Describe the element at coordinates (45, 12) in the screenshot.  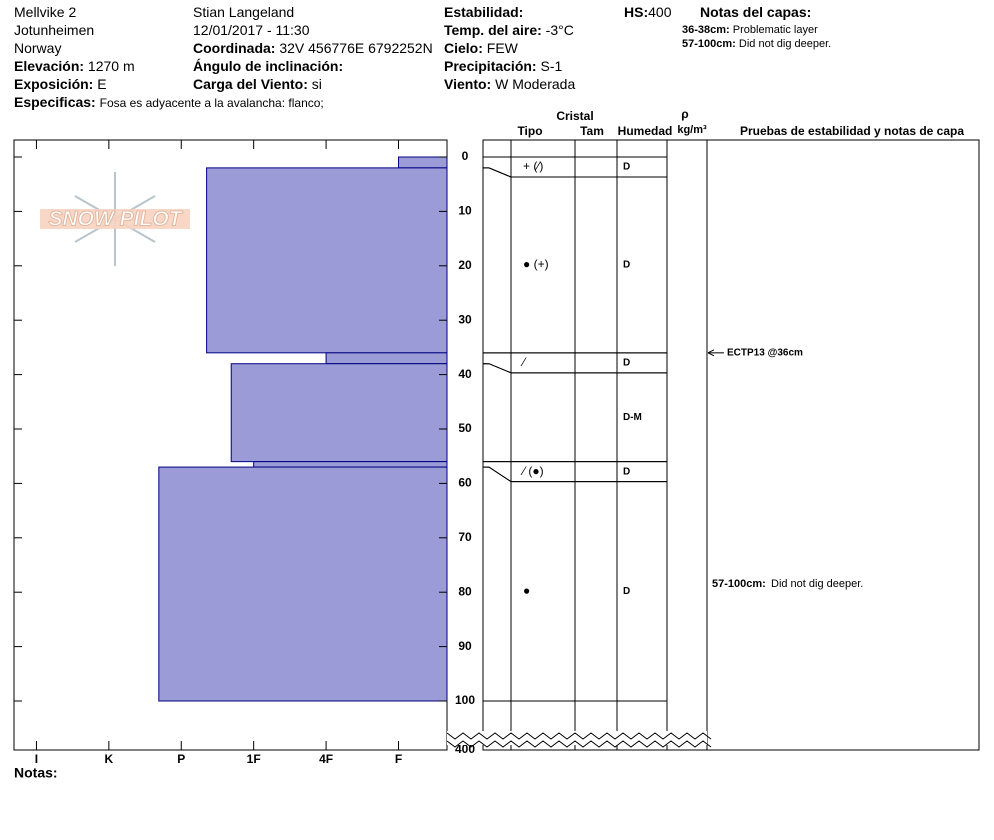
I see `site: Mellvike 2` at that location.